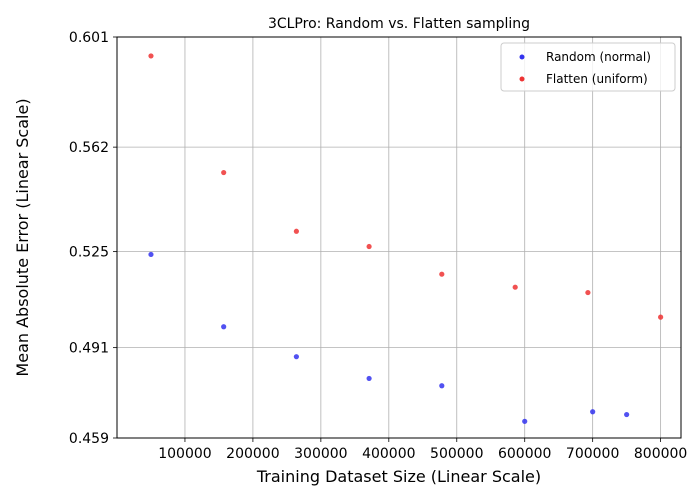  Describe the element at coordinates (89, 148) in the screenshot. I see `y-tick-label: 0.562` at that location.